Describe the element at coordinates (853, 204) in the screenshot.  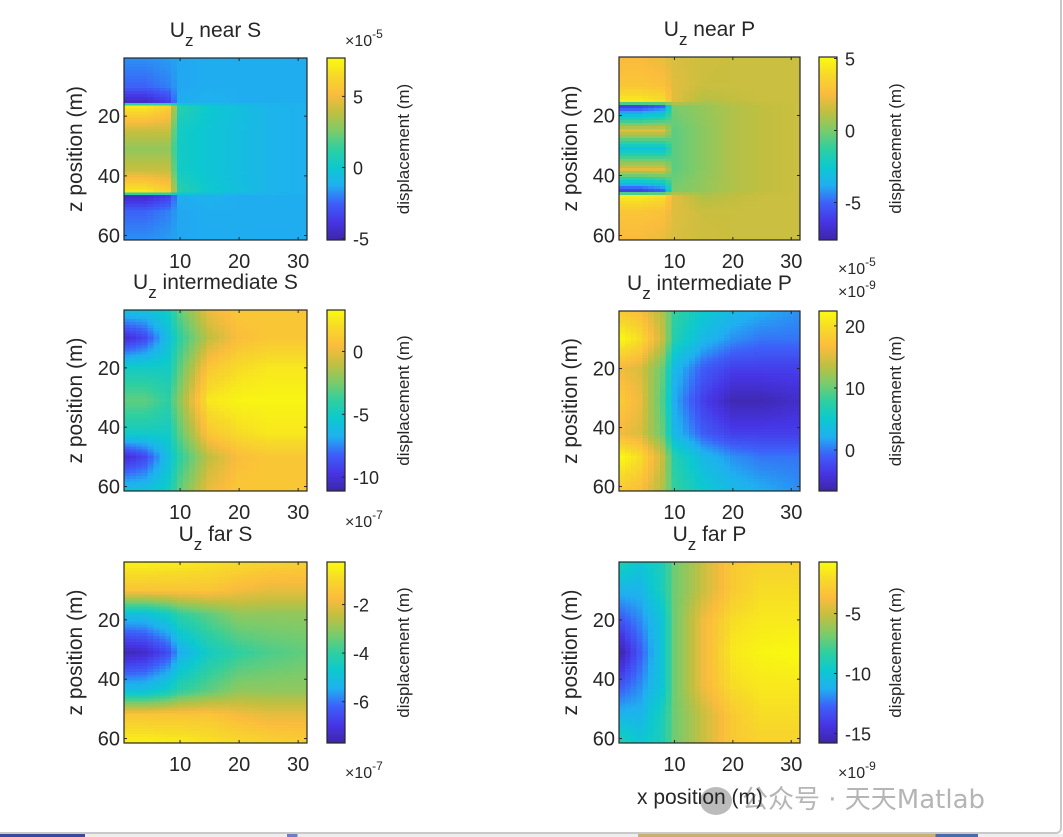
I see `colorbar-tick-label: -5` at that location.